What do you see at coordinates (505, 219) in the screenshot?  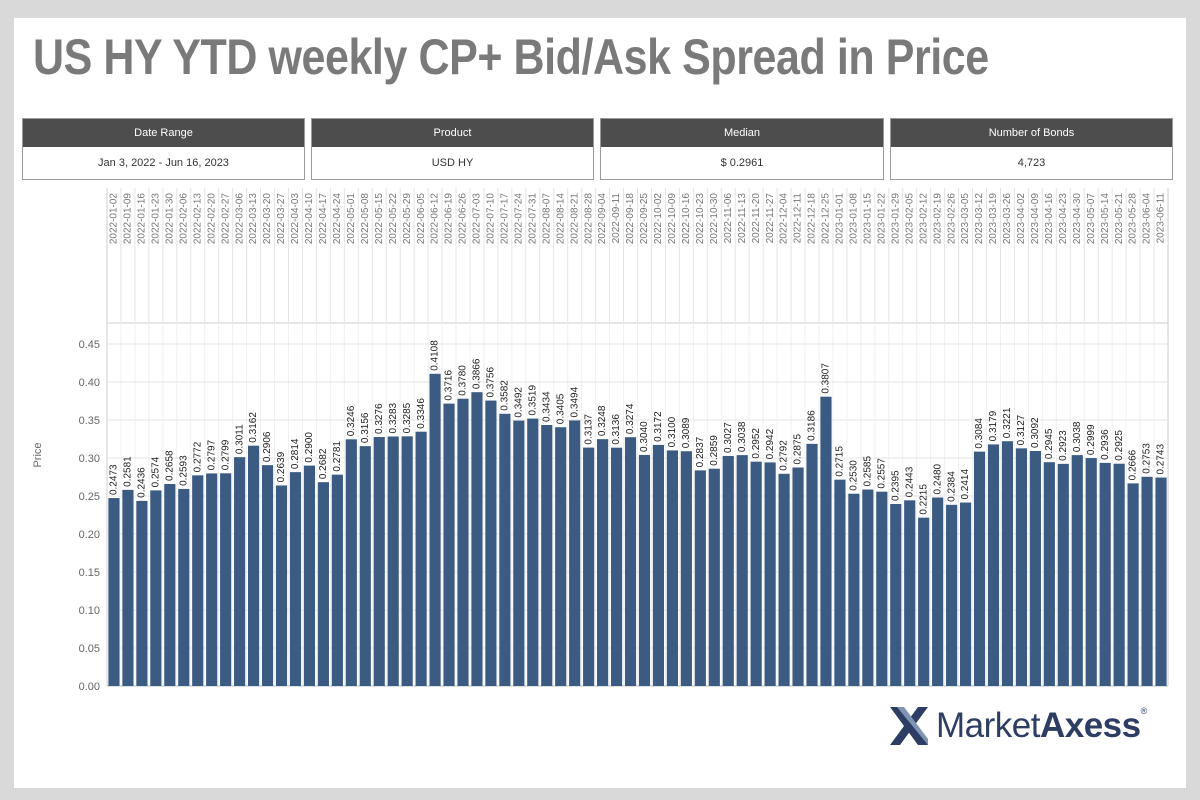 I see `x-tick-label: 2022-07-17` at bounding box center [505, 219].